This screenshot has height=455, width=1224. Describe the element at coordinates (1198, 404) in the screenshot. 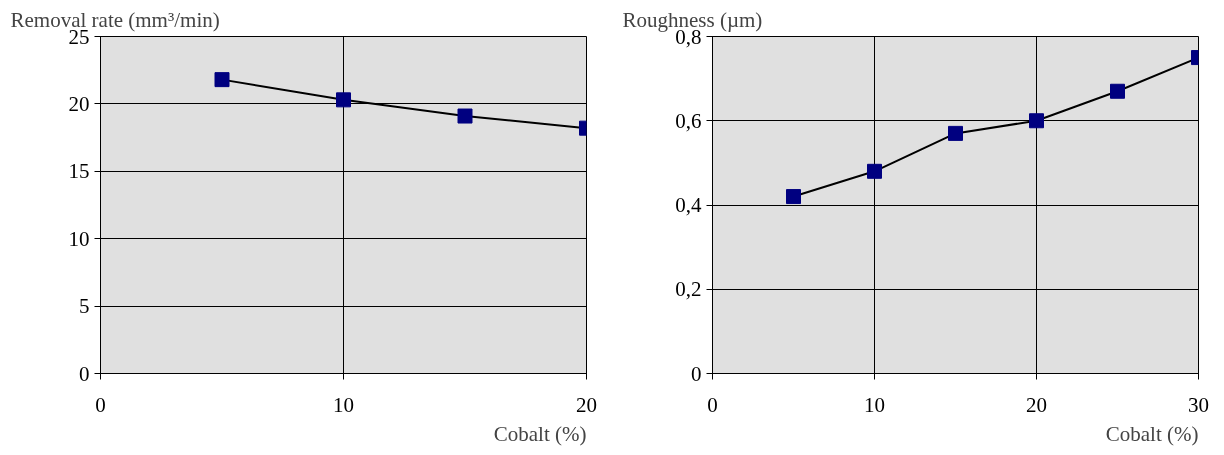

I see `x-tick-label: 30` at that location.